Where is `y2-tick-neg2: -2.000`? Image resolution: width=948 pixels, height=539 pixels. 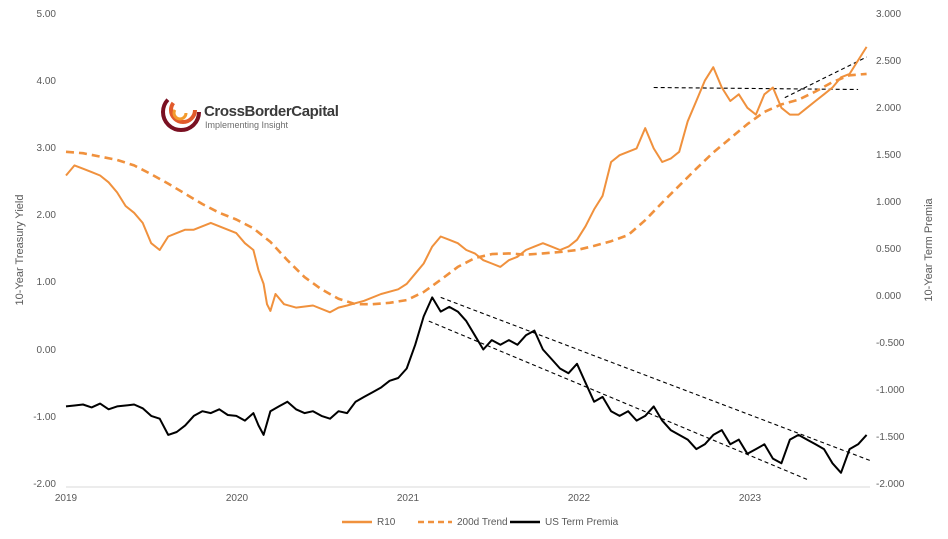
y2-tick-neg2: -2.000 is located at coordinates (890, 484).